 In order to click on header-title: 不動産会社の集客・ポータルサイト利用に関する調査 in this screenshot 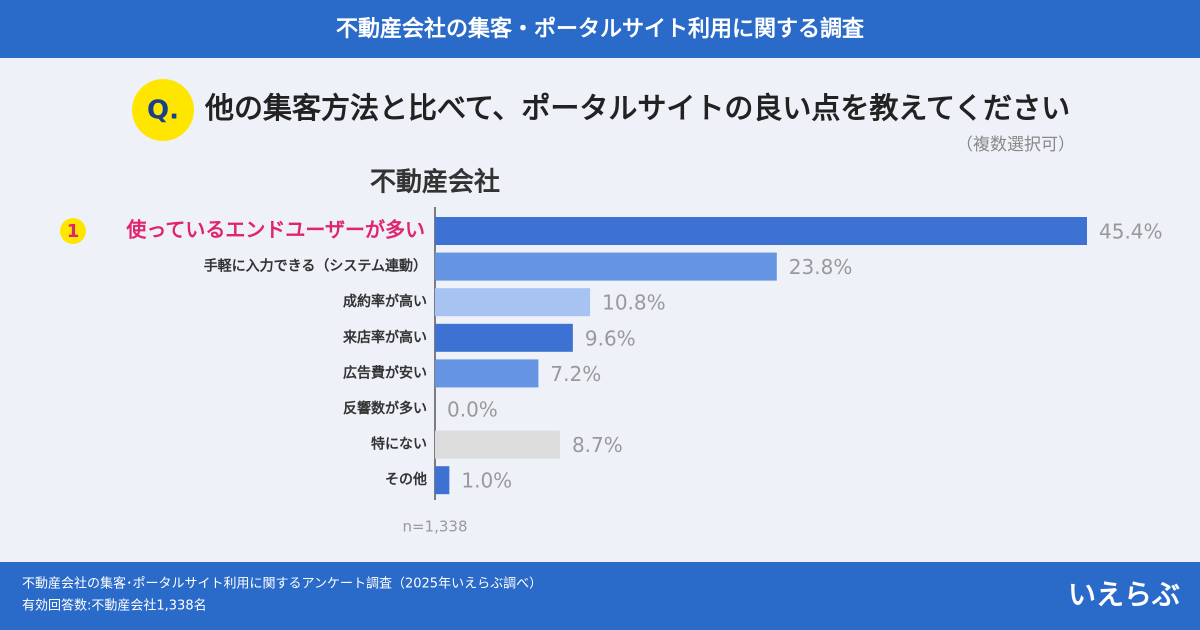, I will do `click(600, 29)`.